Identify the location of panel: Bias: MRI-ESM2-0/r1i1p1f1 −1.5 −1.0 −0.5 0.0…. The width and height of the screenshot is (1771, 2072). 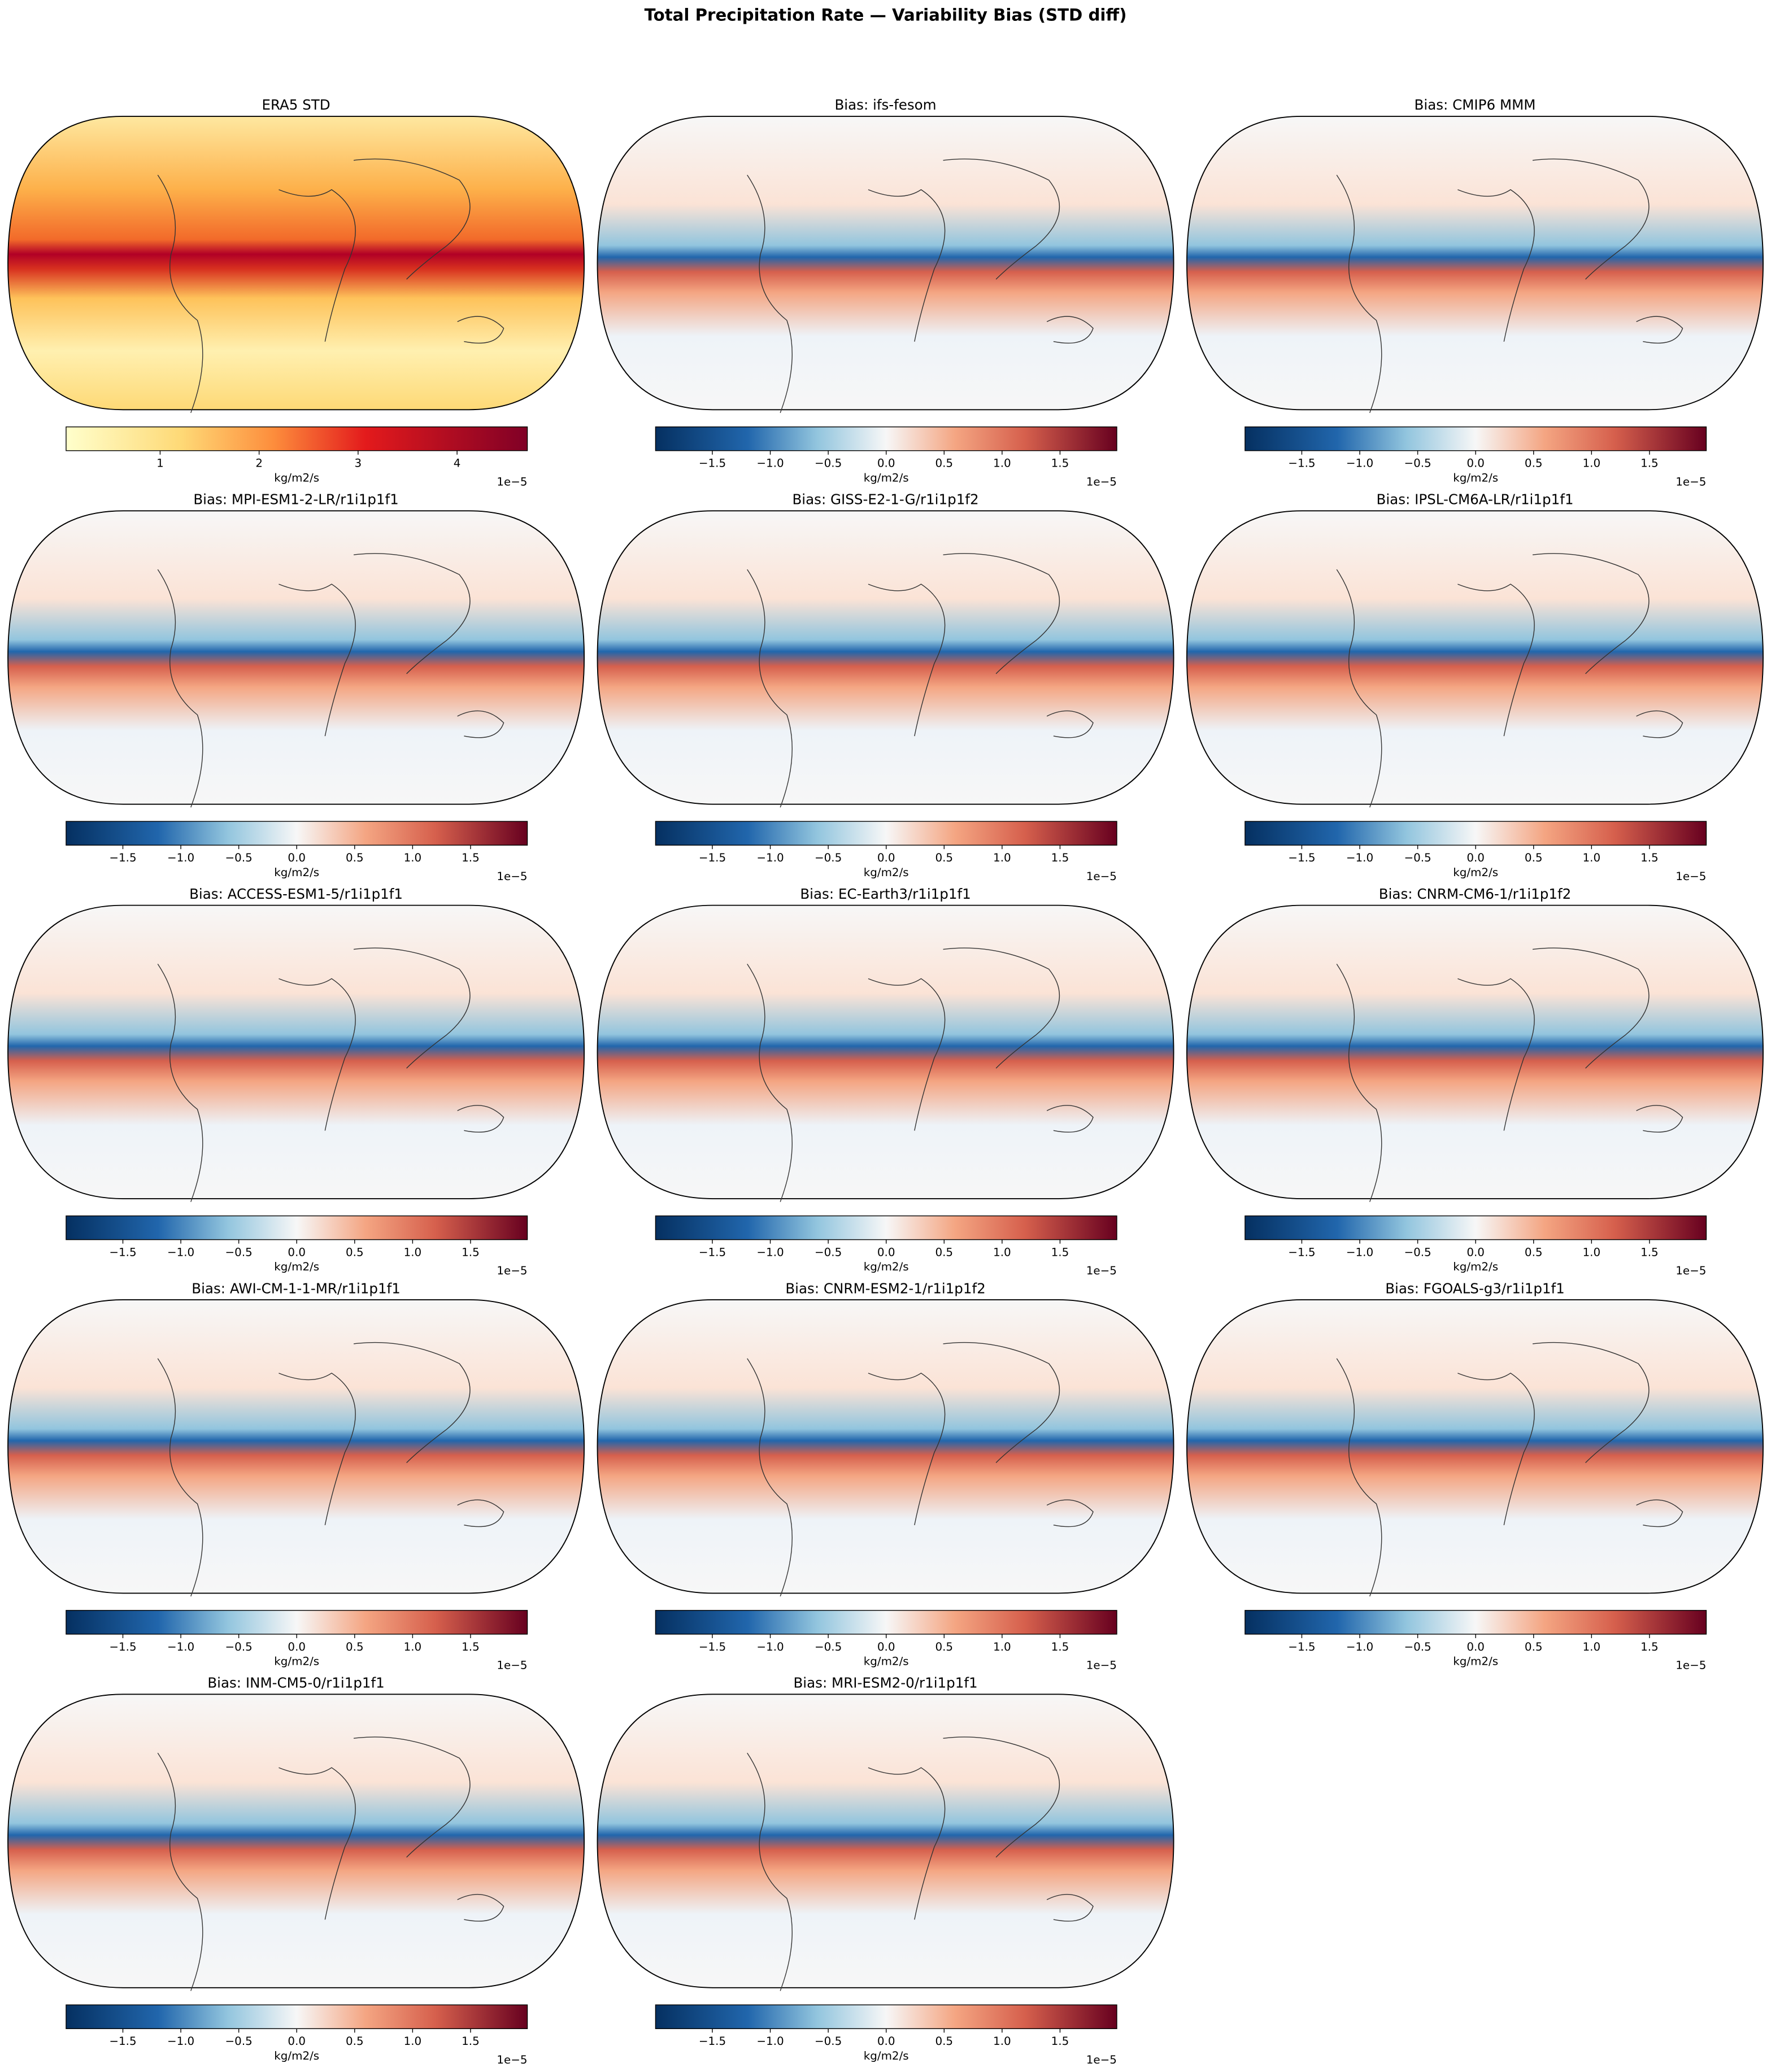
(885, 1870).